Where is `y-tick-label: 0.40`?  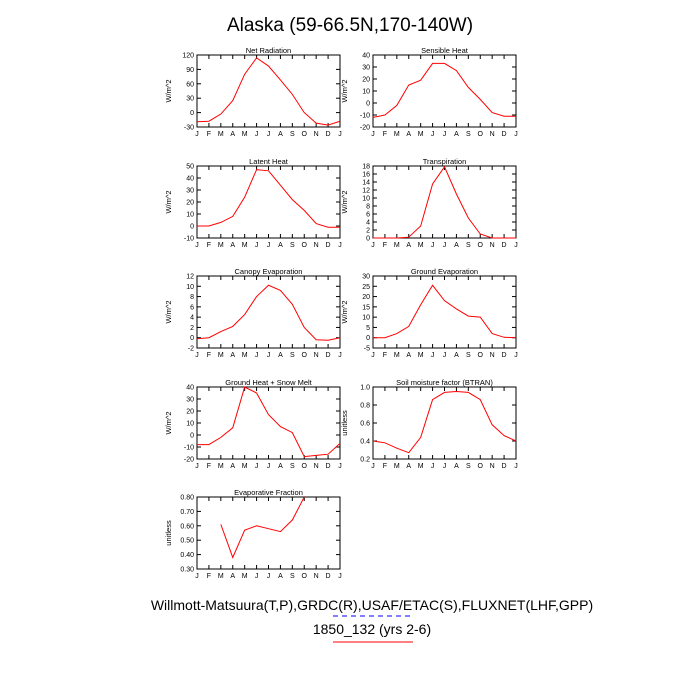
y-tick-label: 0.40 is located at coordinates (187, 555).